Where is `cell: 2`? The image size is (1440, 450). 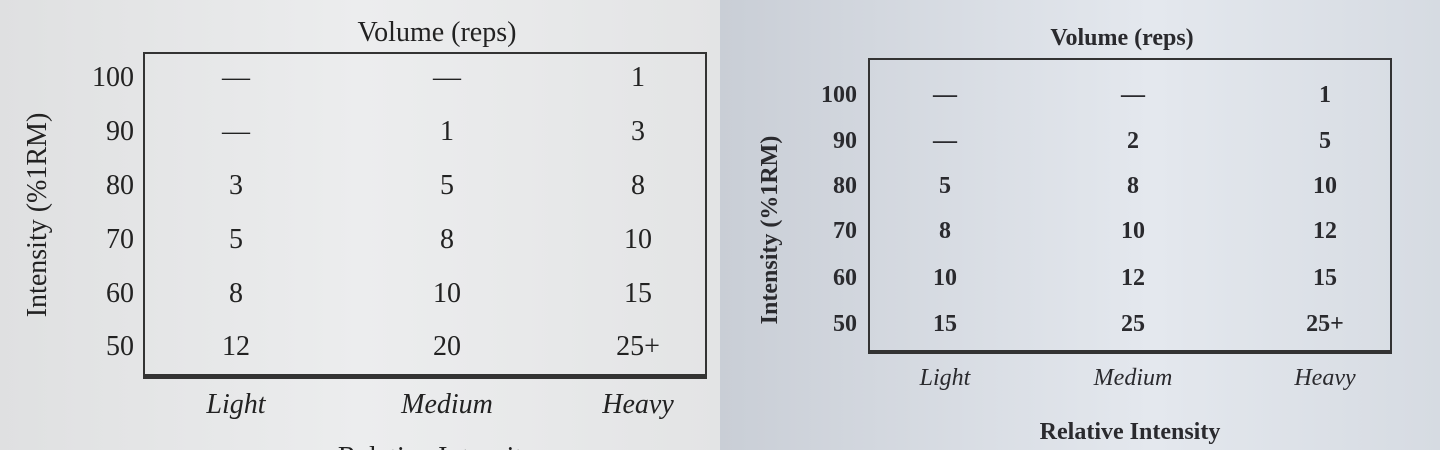 cell: 2 is located at coordinates (1133, 141).